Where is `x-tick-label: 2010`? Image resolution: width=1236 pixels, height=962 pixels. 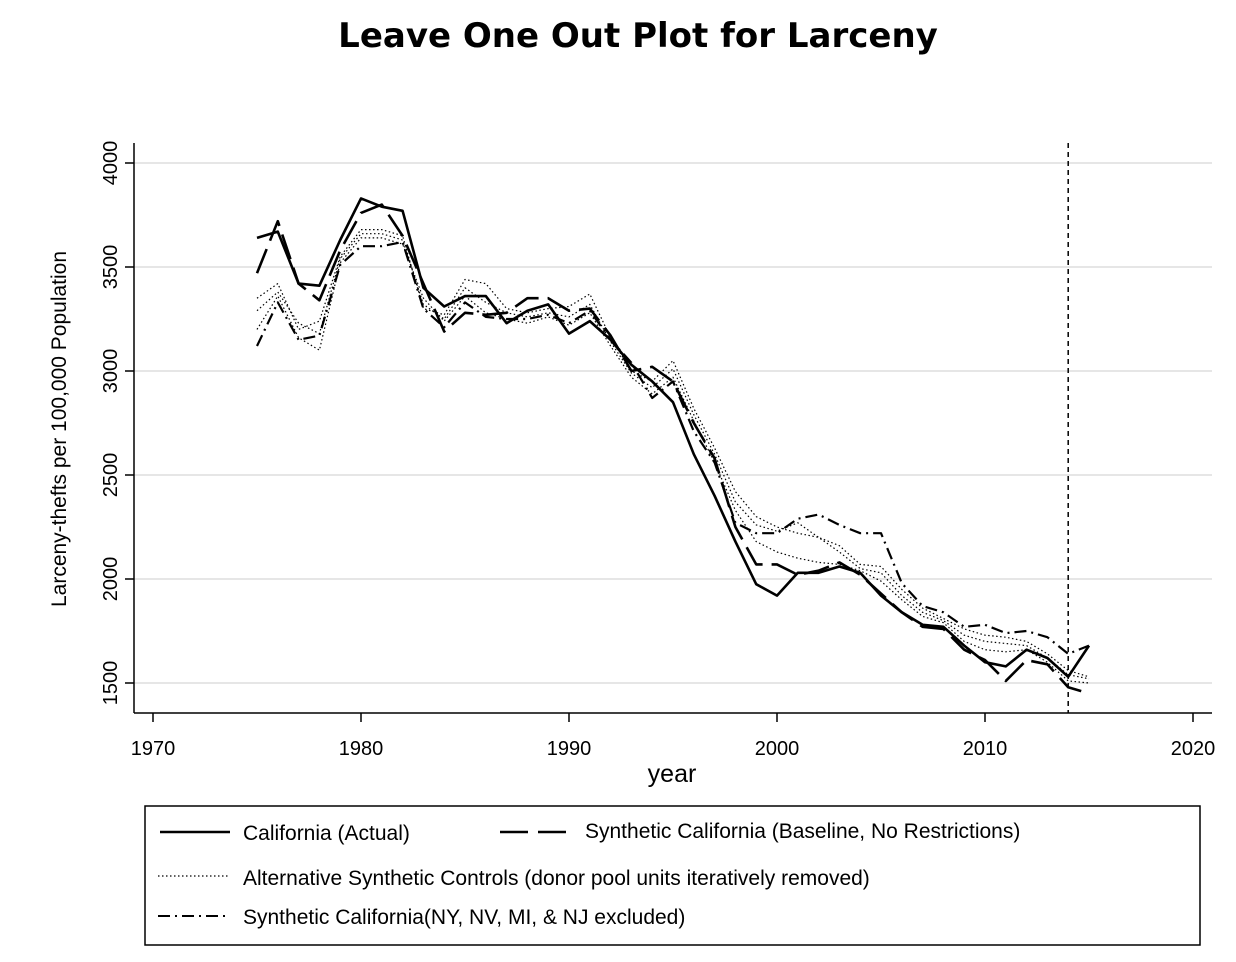 x-tick-label: 2010 is located at coordinates (985, 749).